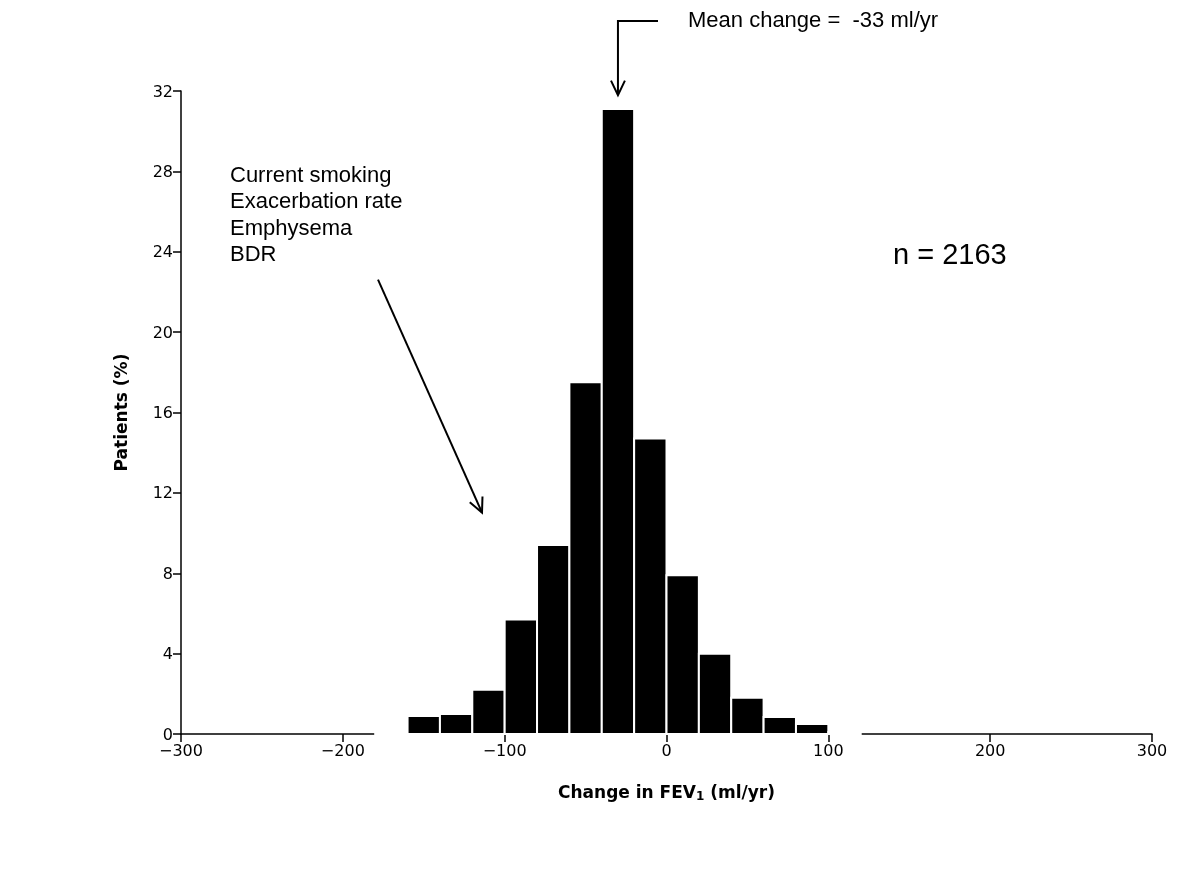  What do you see at coordinates (162, 412) in the screenshot?
I see `y-tick-label: 16` at bounding box center [162, 412].